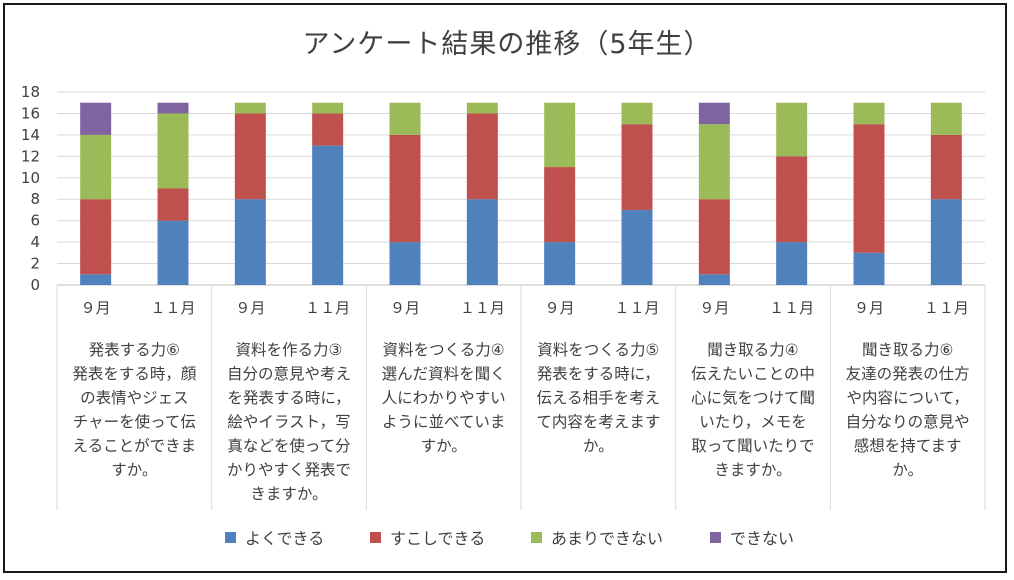  Describe the element at coordinates (444, 374) in the screenshot. I see `group-label-line: 選んだ資料を聞く` at that location.